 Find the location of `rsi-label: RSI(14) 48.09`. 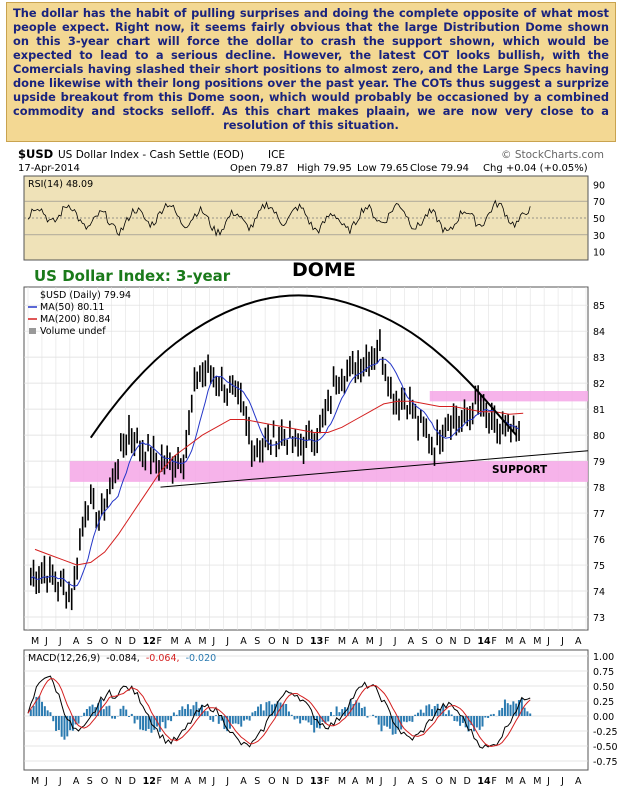

rsi-label: RSI(14) 48.09 is located at coordinates (60, 184).